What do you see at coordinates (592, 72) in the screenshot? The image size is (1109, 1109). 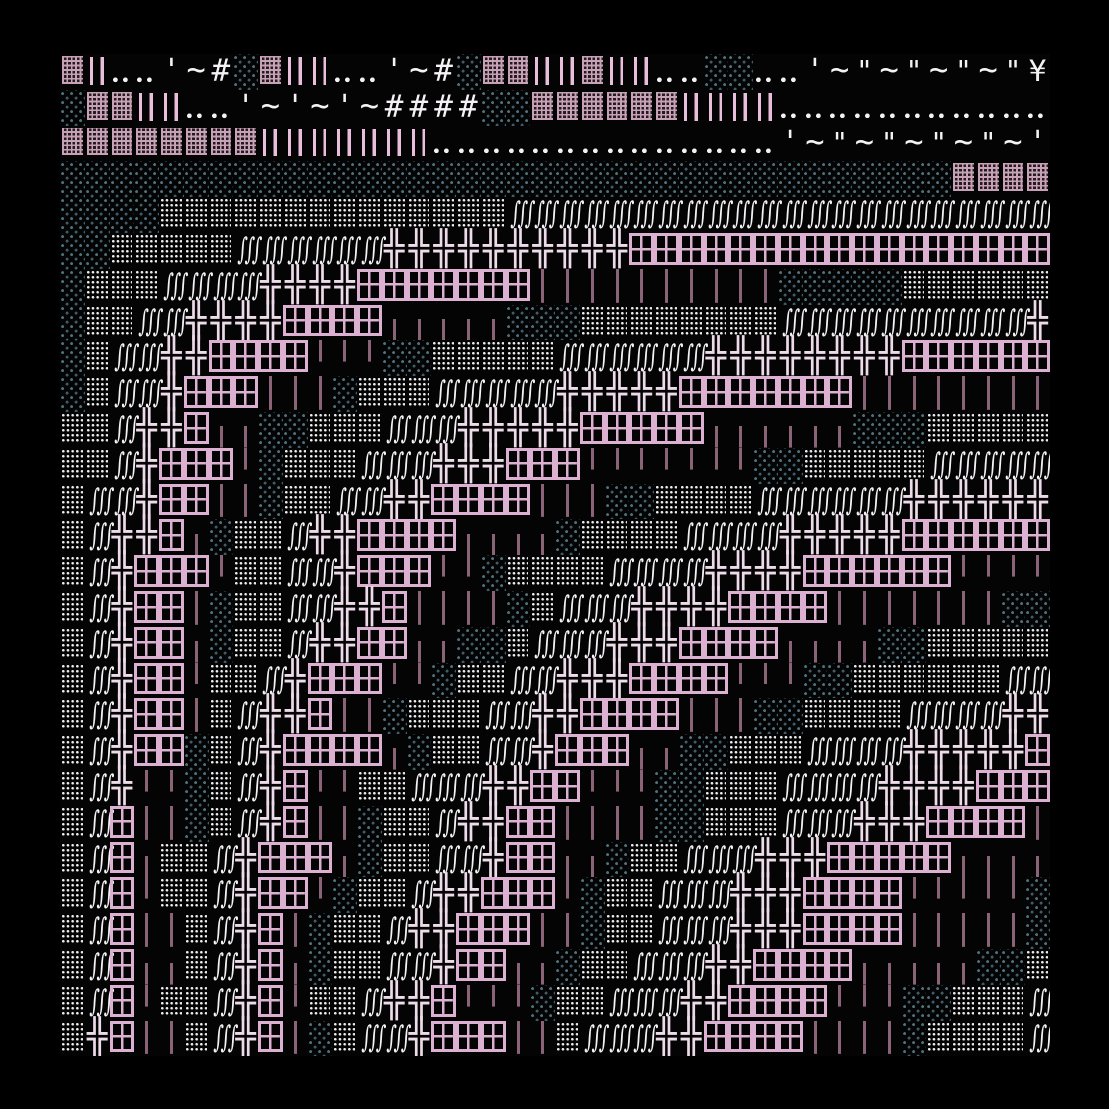 I see `glyph-woven-block` at bounding box center [592, 72].